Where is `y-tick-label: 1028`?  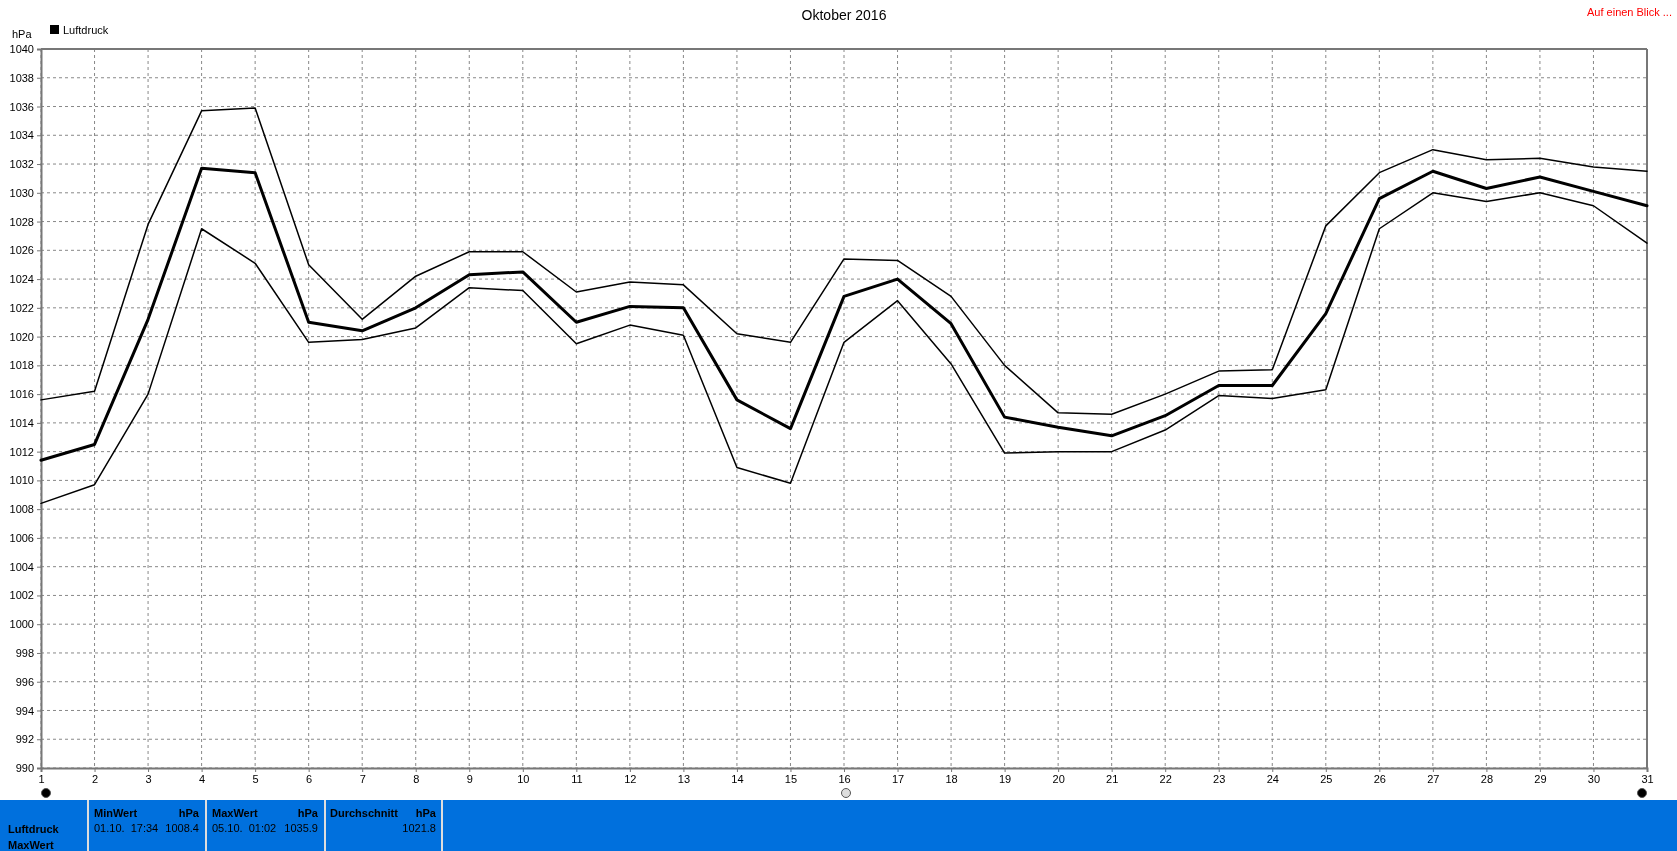
y-tick-label: 1028 is located at coordinates (21, 221).